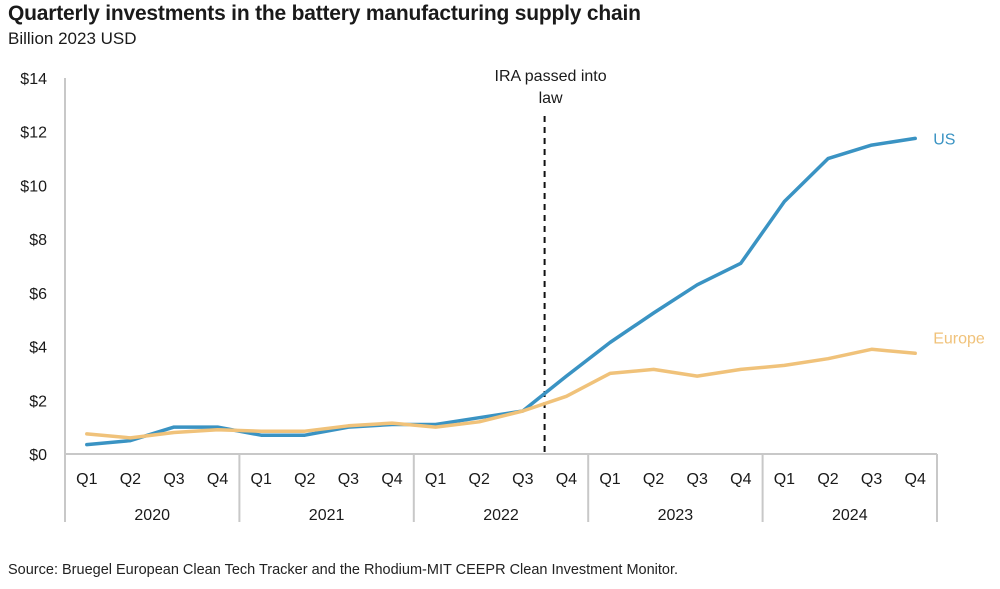 The width and height of the screenshot is (1000, 589). I want to click on x-tick-year: 2022, so click(501, 515).